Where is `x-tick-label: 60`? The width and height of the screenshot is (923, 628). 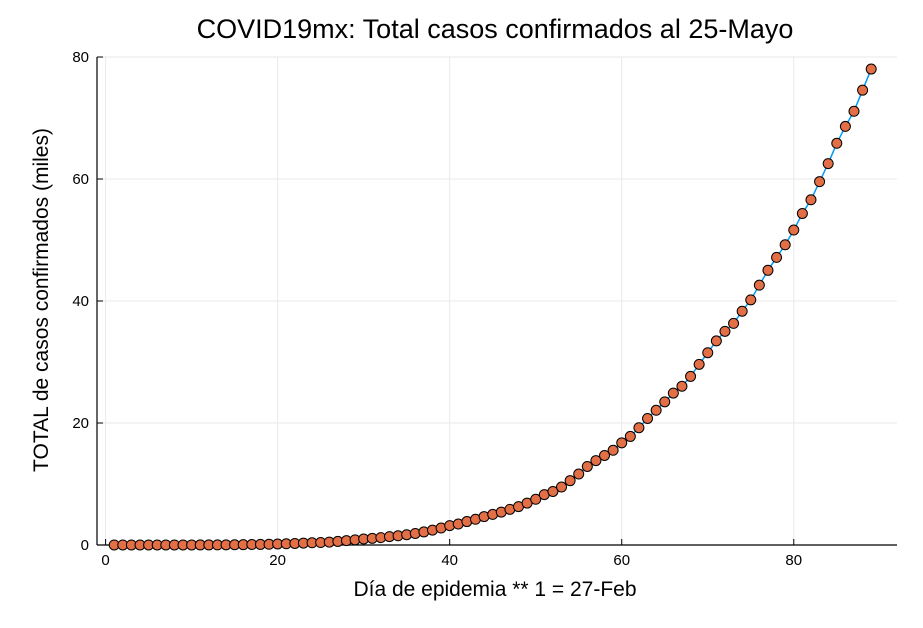
x-tick-label: 60 is located at coordinates (621, 560).